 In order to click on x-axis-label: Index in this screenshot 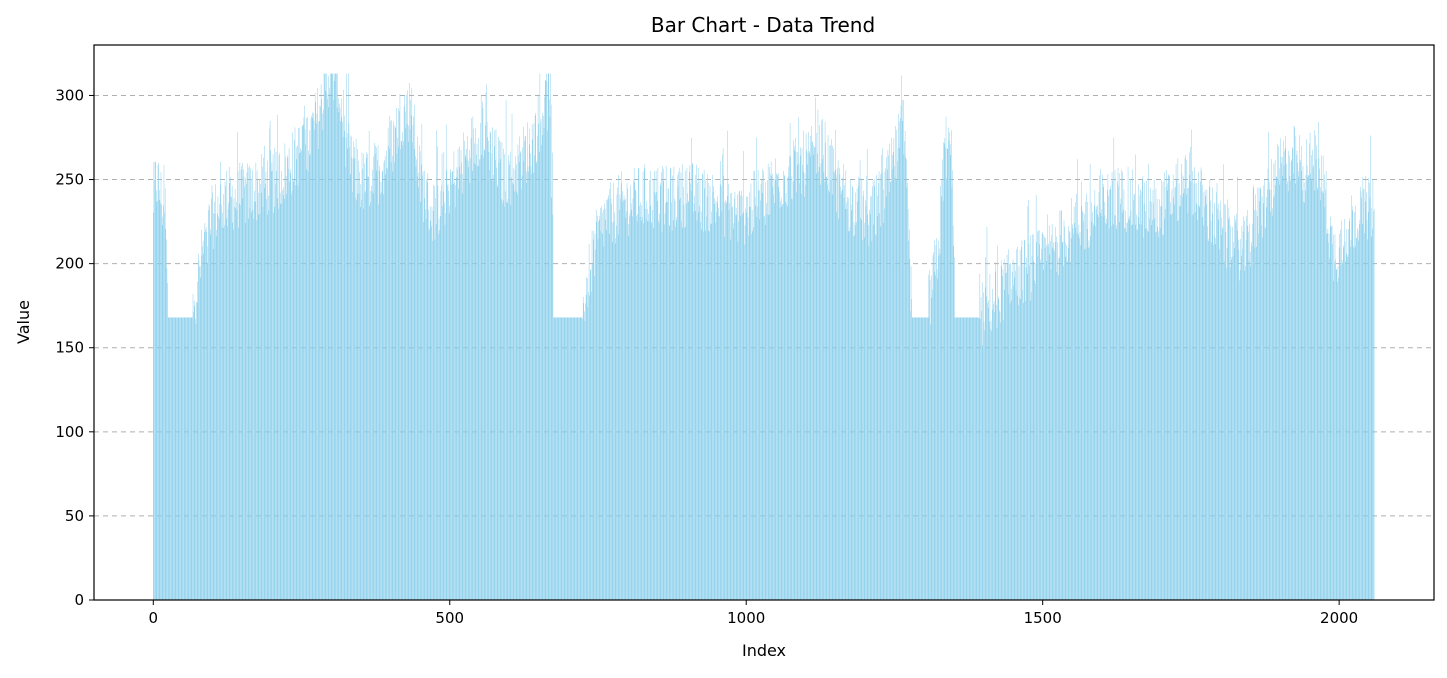, I will do `click(764, 650)`.